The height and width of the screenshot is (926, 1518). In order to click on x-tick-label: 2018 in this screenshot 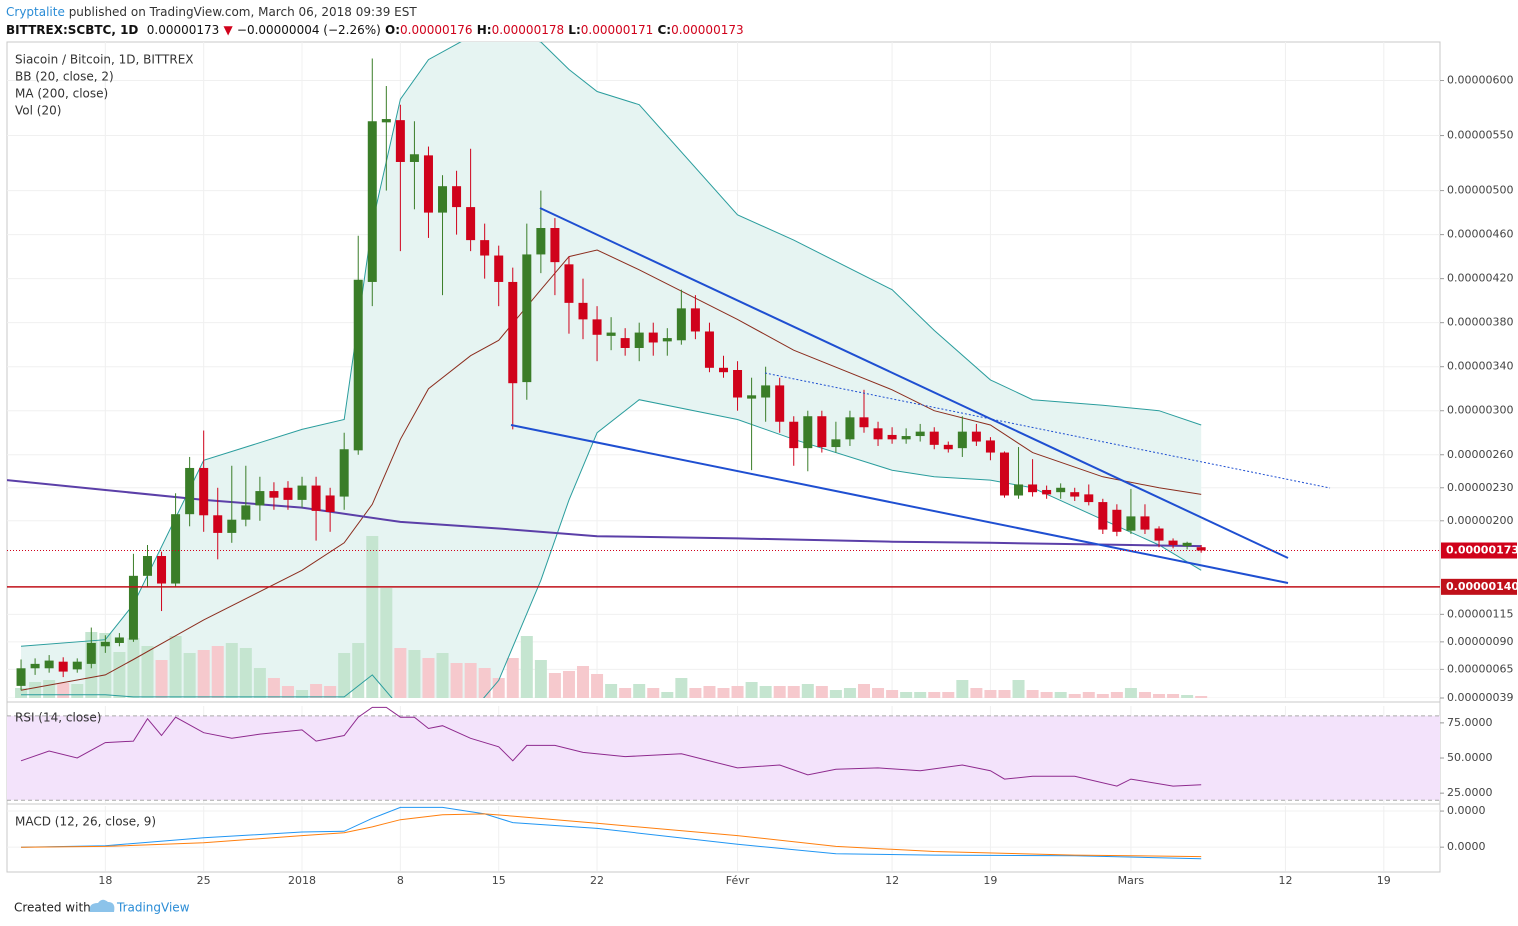, I will do `click(302, 880)`.